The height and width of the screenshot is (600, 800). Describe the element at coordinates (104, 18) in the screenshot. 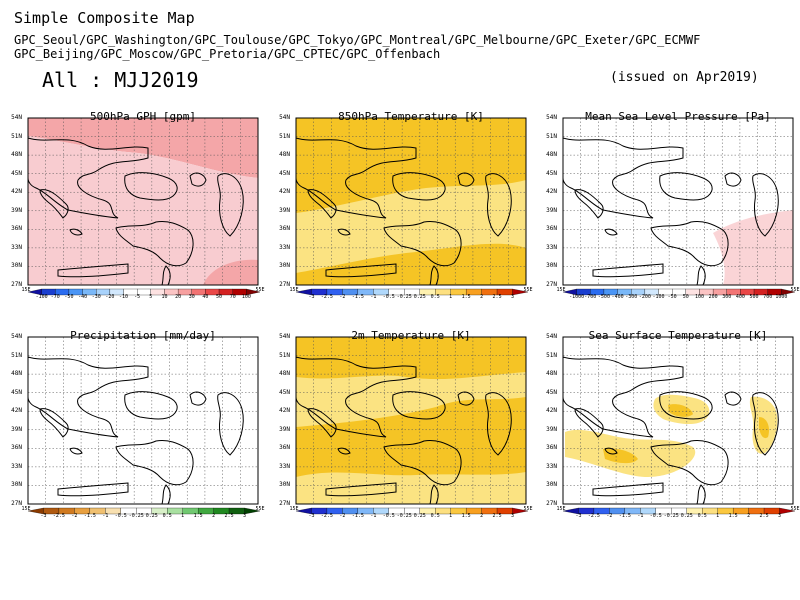

I see `map-title: Simple Composite Map` at that location.